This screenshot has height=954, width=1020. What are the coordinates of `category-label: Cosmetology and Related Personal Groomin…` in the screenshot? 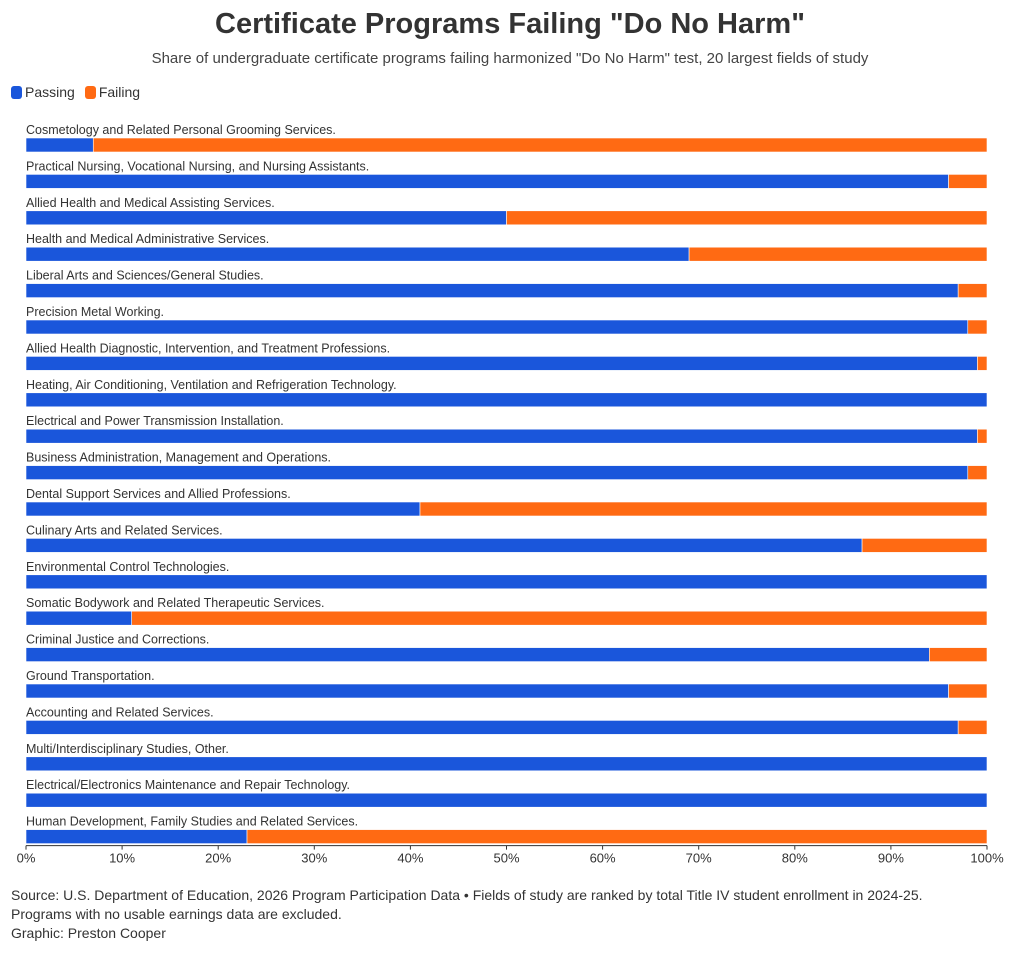 It's located at (181, 130).